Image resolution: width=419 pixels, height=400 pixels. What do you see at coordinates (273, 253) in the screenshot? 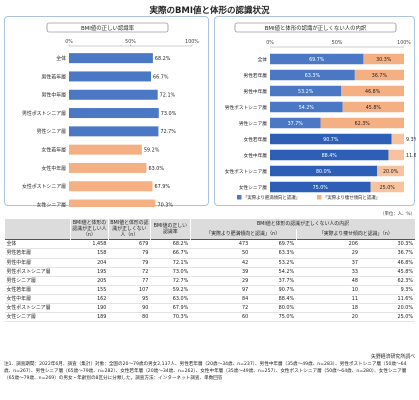
I see `table-cell: 63.3%` at bounding box center [273, 253].